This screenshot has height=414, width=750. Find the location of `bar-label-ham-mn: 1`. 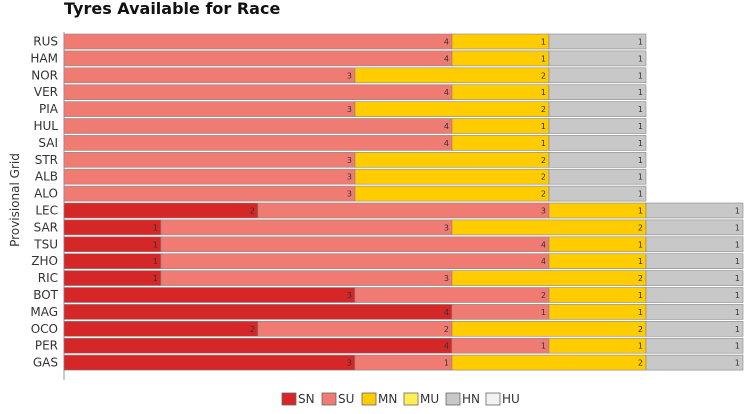

bar-label-ham-mn: 1 is located at coordinates (543, 58).